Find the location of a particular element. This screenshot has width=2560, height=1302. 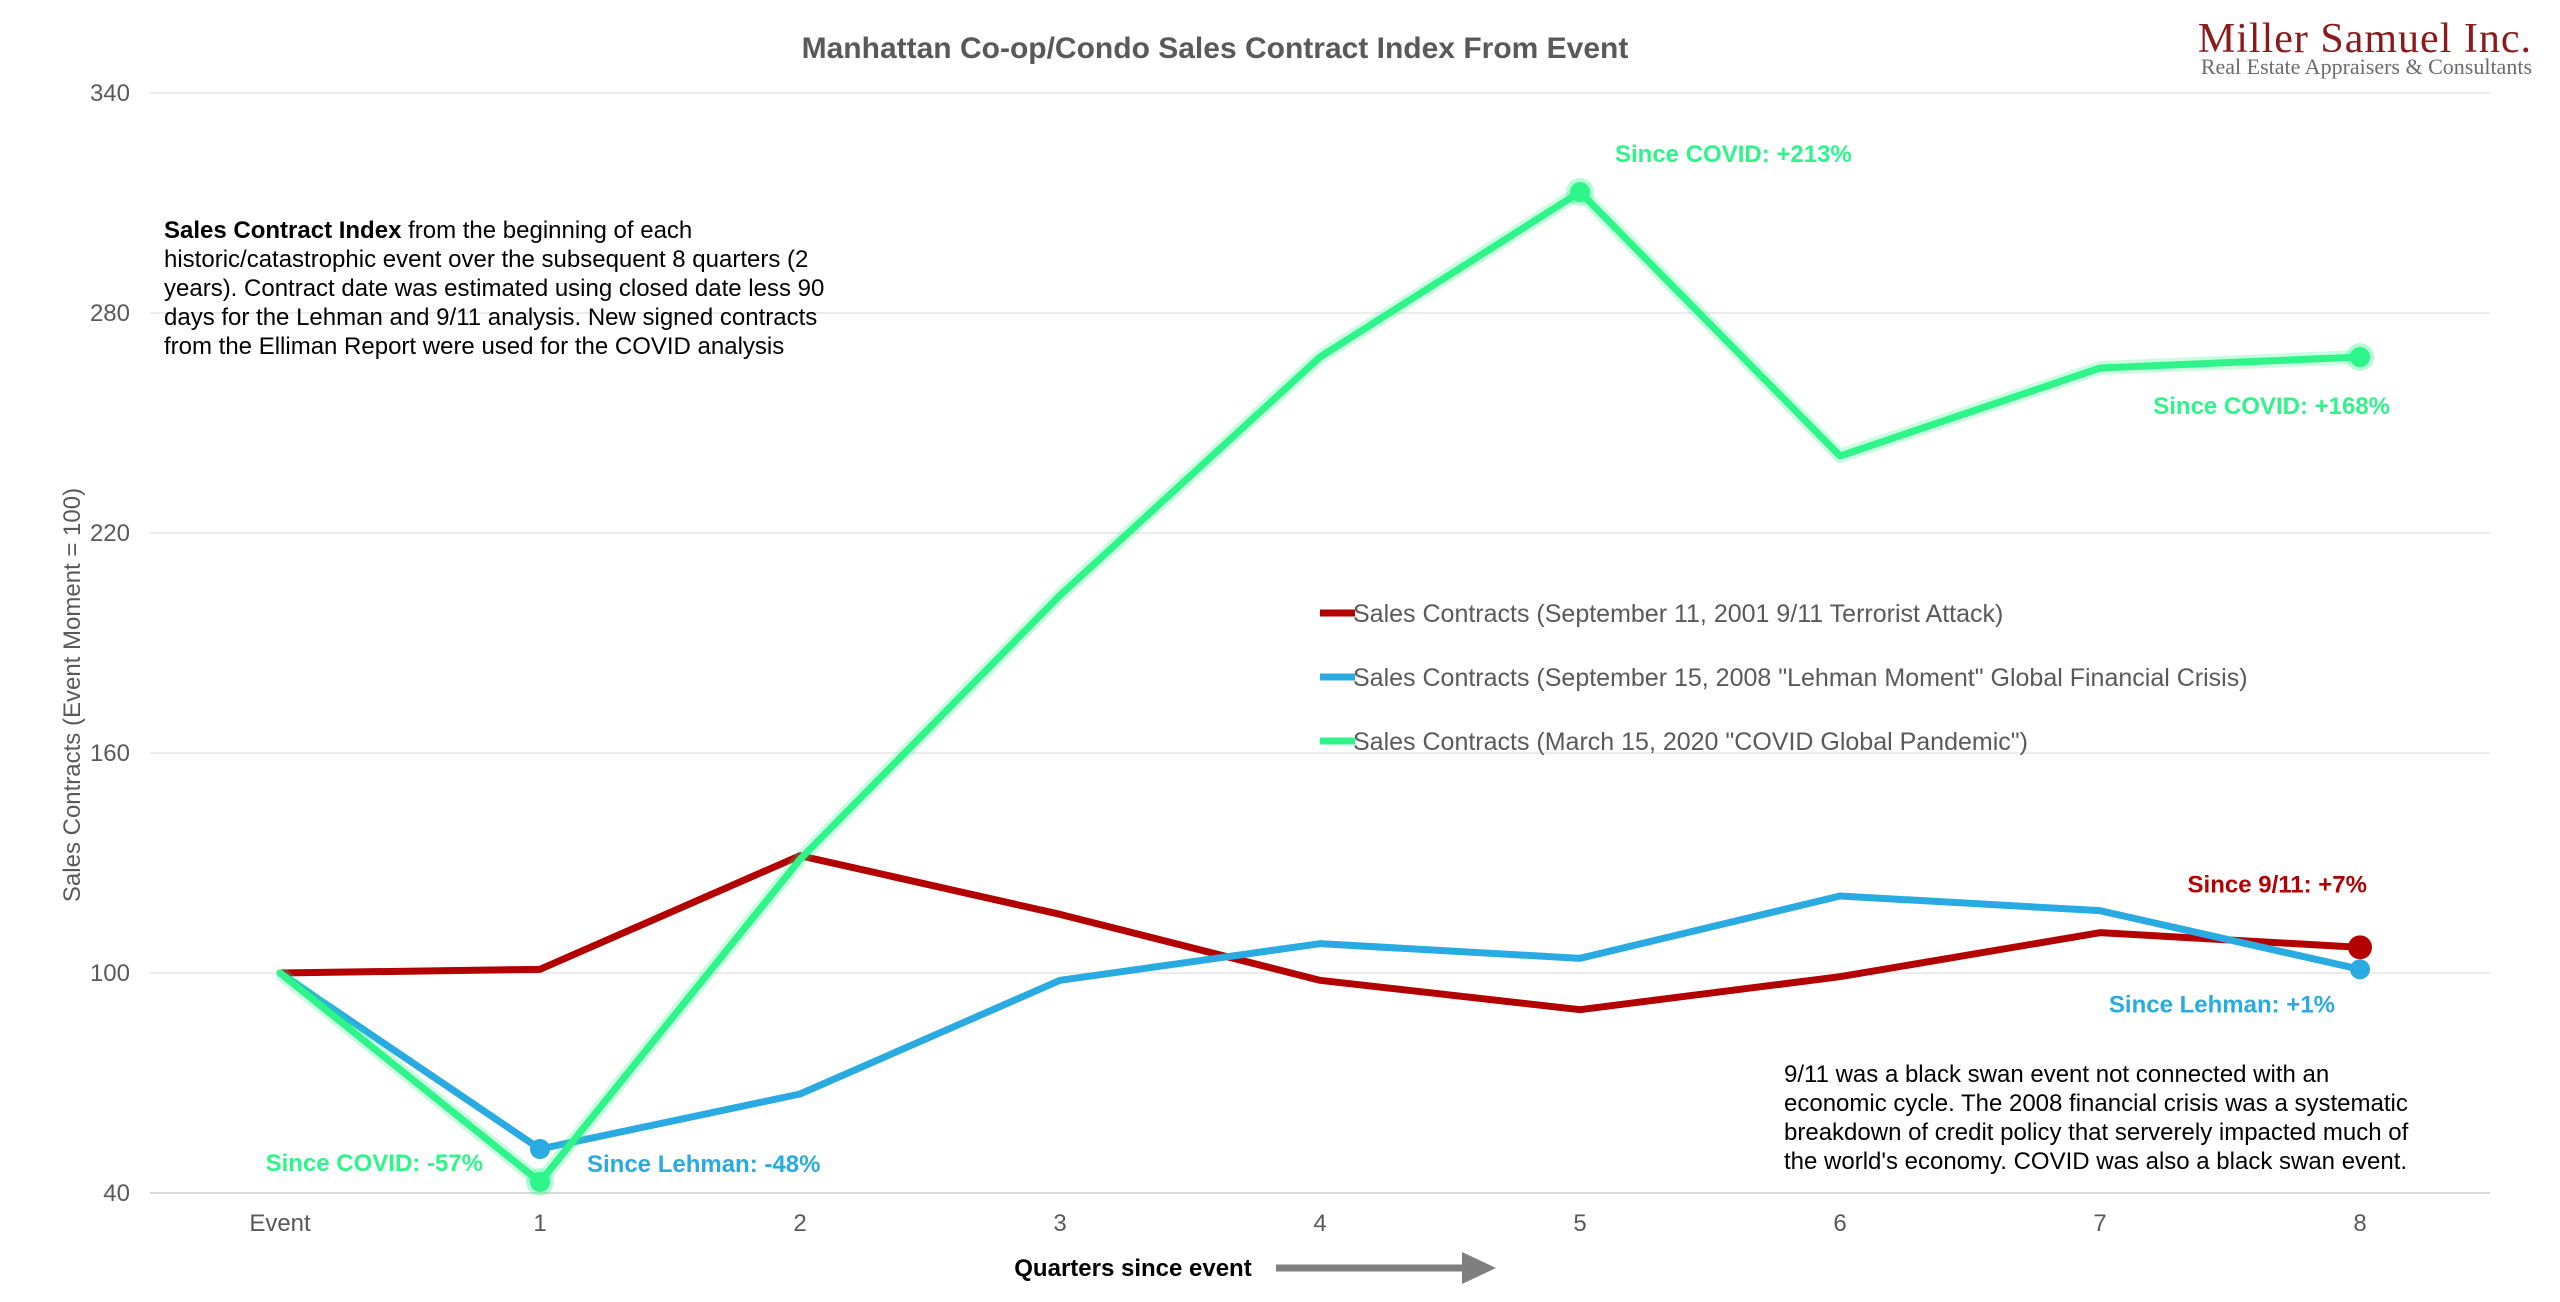

y-tick-label: 280 is located at coordinates (110, 313).